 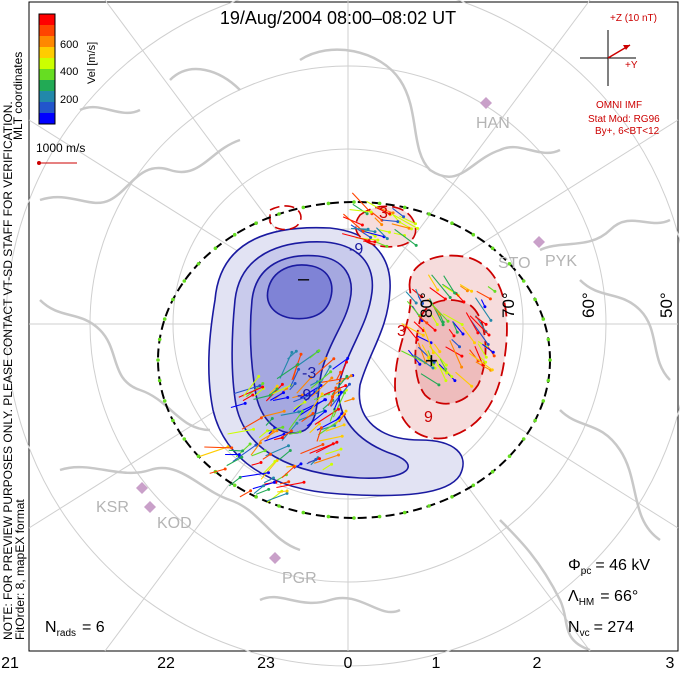 I want to click on contour-label: 3, so click(x=401, y=331).